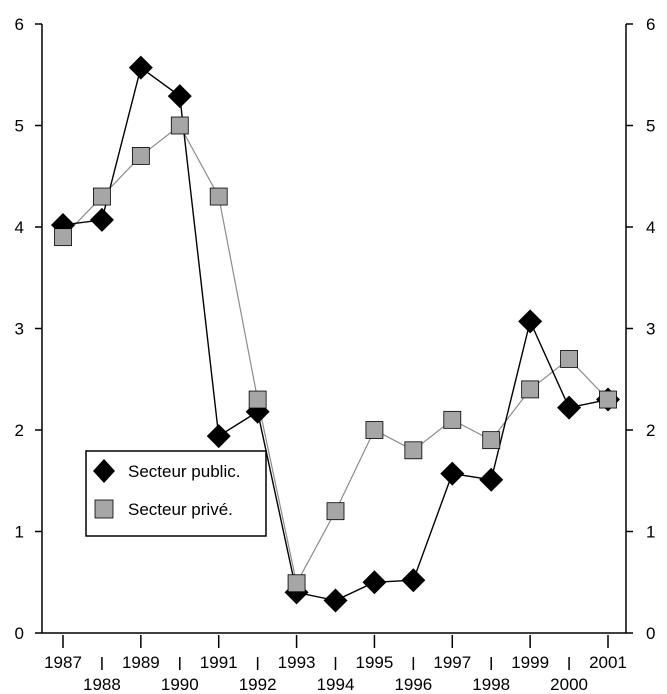  What do you see at coordinates (375, 662) in the screenshot?
I see `x-tick-label: 1995` at bounding box center [375, 662].